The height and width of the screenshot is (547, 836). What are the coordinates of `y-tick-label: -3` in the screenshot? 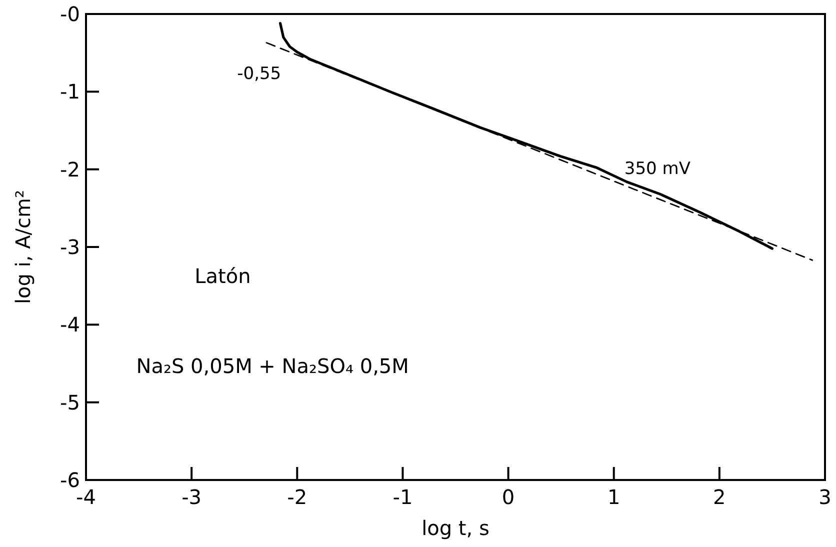 It's located at (70, 247).